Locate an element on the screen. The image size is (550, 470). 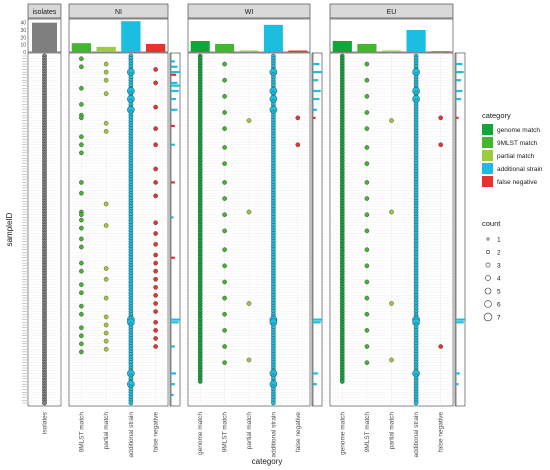
legend-count-title: count is located at coordinates (491, 223).